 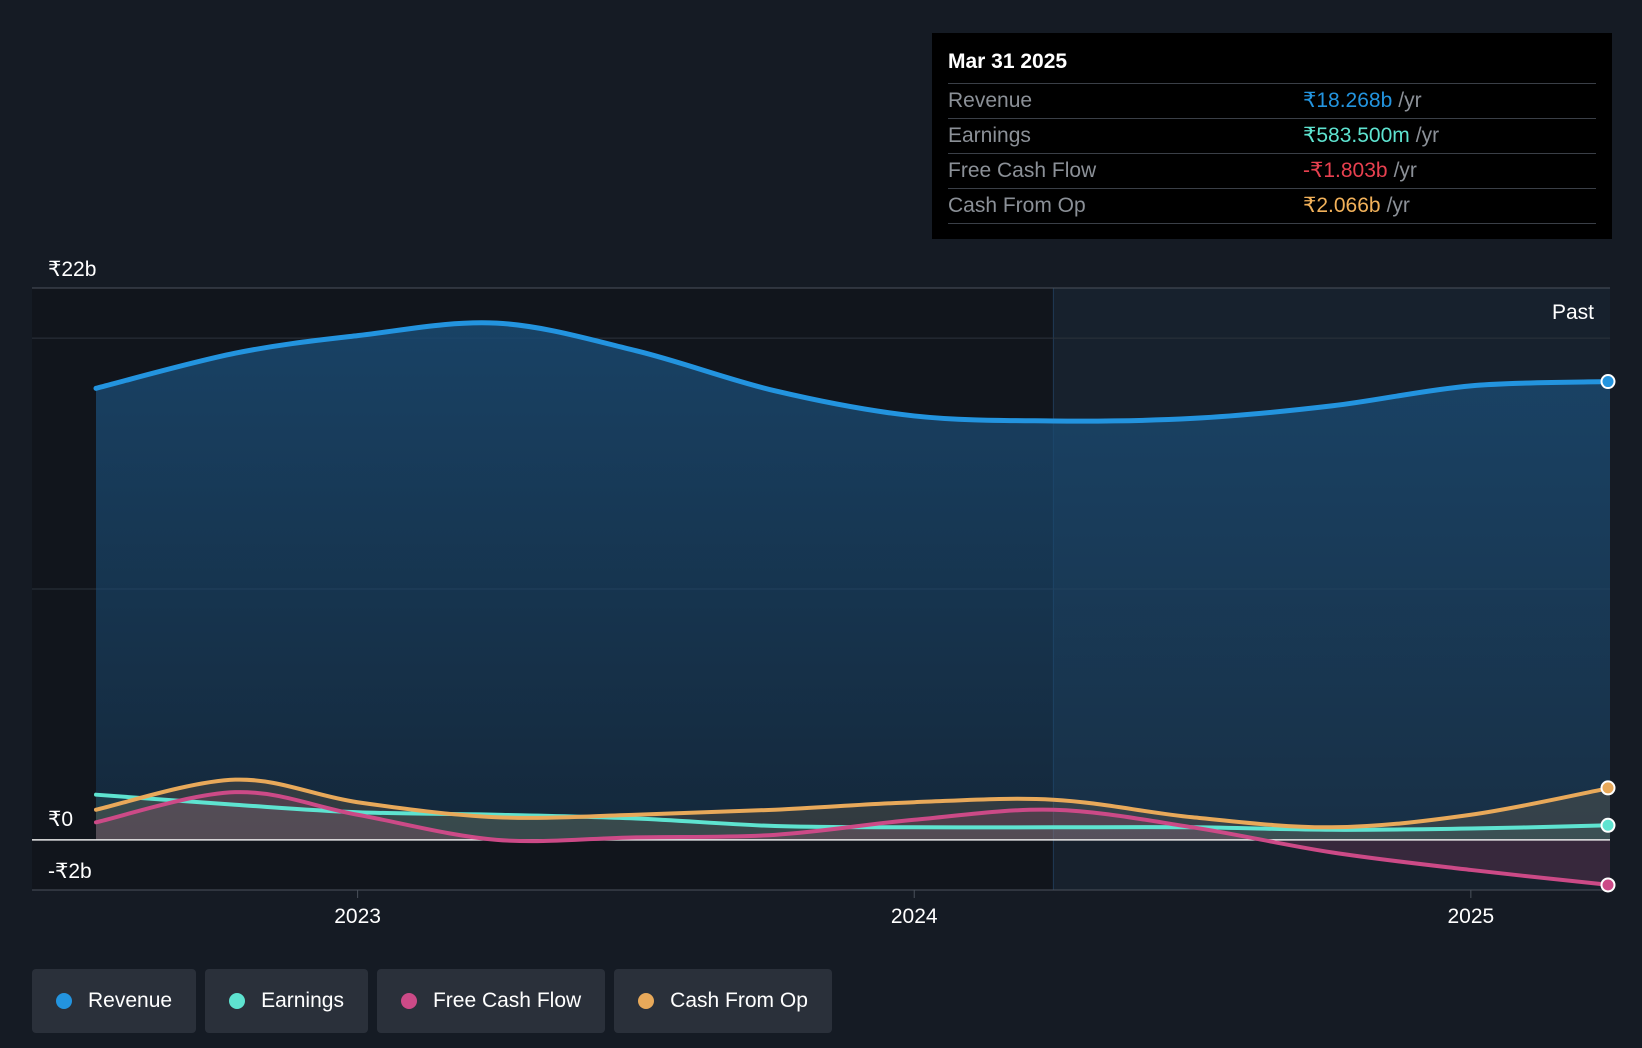 What do you see at coordinates (60, 819) in the screenshot?
I see `y-tick-label: ₹0` at bounding box center [60, 819].